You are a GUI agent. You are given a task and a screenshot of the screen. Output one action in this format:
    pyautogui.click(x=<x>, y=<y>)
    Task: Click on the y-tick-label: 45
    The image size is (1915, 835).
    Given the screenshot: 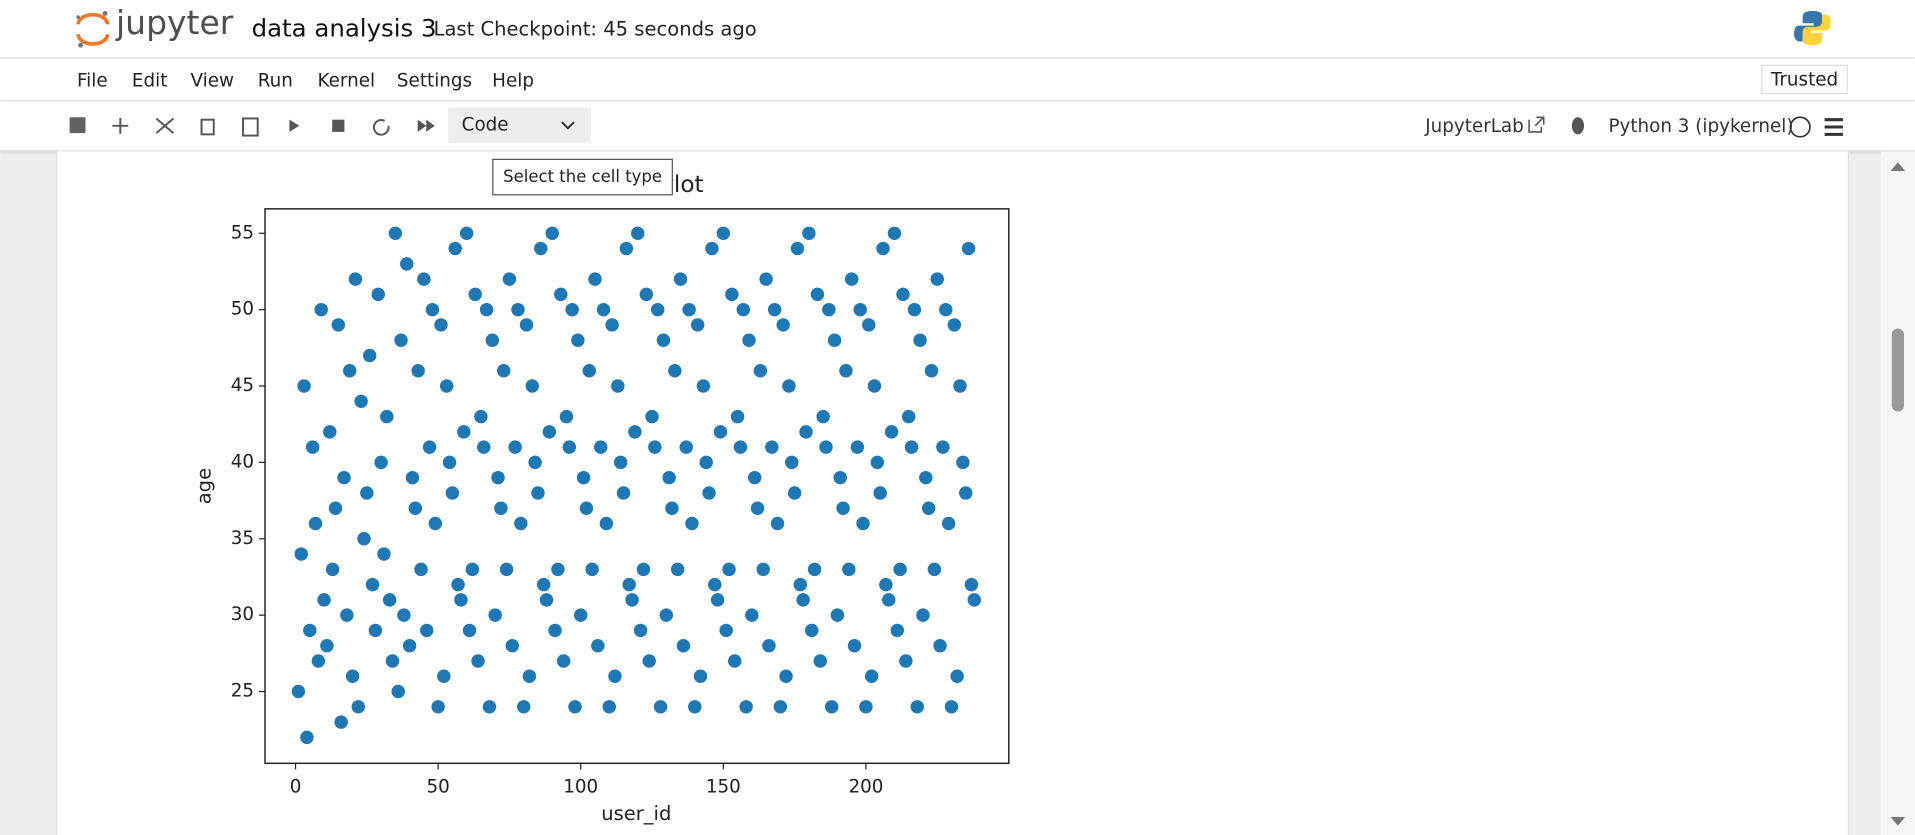 What is the action you would take?
    pyautogui.click(x=242, y=385)
    